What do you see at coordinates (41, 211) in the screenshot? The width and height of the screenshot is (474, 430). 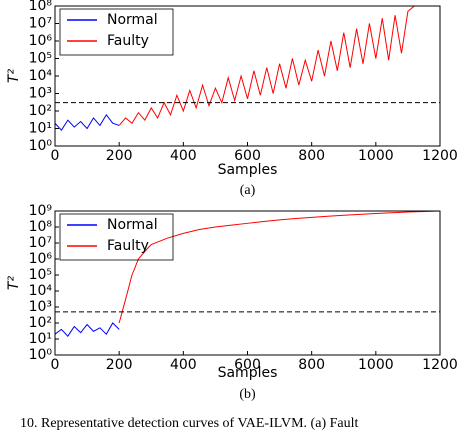 I see `y-tick-label: 10⁹` at bounding box center [41, 211].